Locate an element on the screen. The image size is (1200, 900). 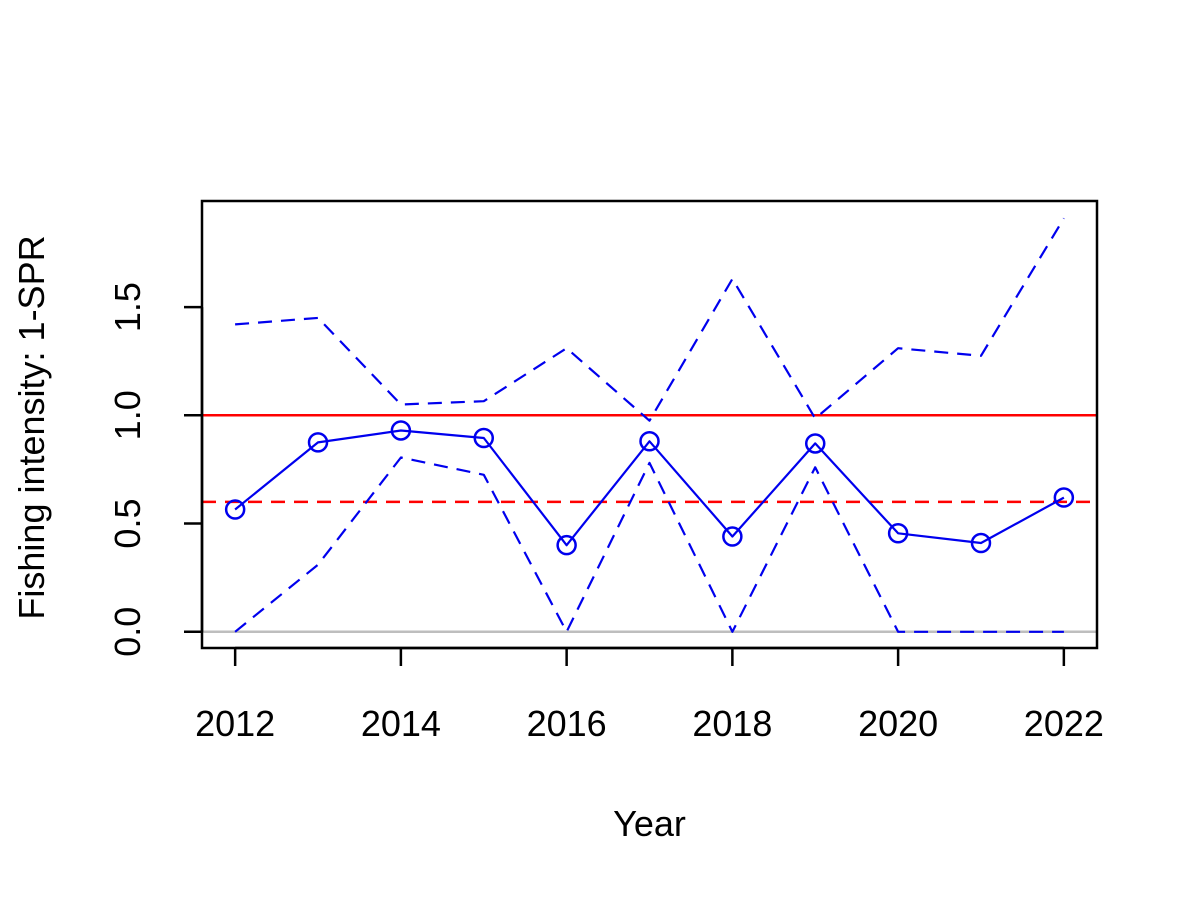
estimate-point-2022 is located at coordinates (1064, 497).